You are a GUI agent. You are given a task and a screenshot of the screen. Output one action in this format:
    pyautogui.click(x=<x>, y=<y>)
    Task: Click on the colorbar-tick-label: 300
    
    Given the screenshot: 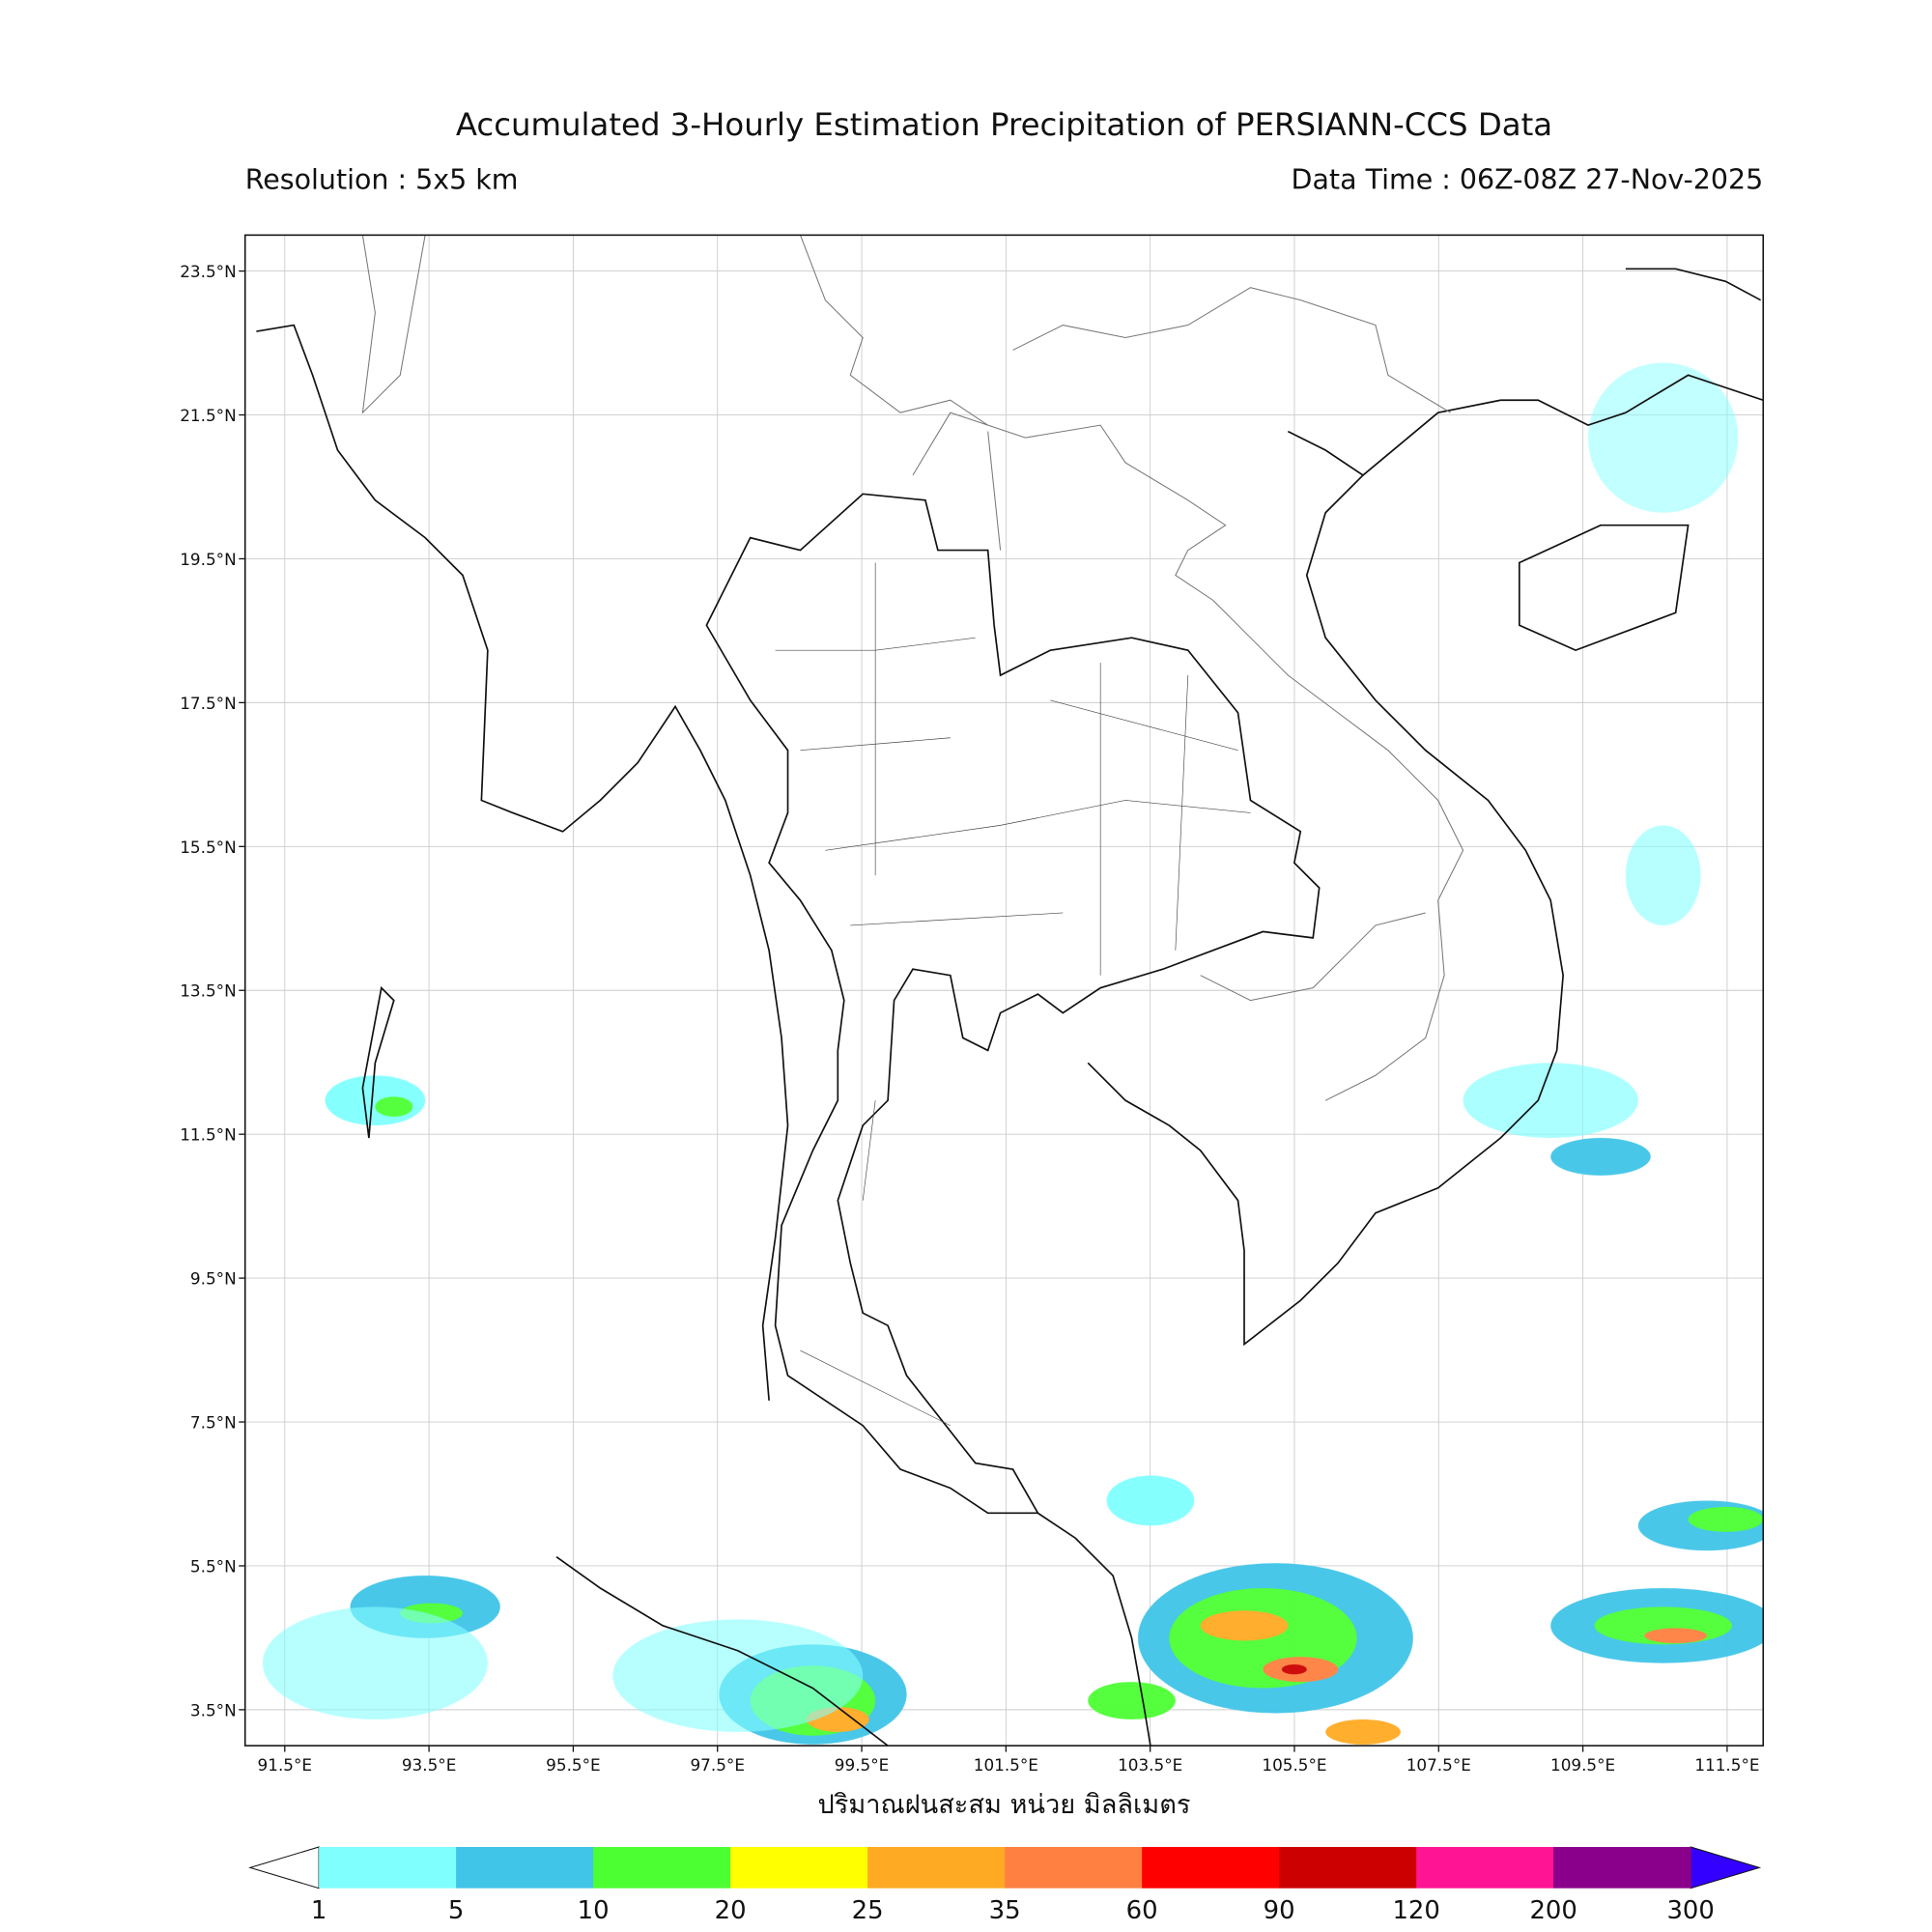 What is the action you would take?
    pyautogui.click(x=1690, y=1910)
    